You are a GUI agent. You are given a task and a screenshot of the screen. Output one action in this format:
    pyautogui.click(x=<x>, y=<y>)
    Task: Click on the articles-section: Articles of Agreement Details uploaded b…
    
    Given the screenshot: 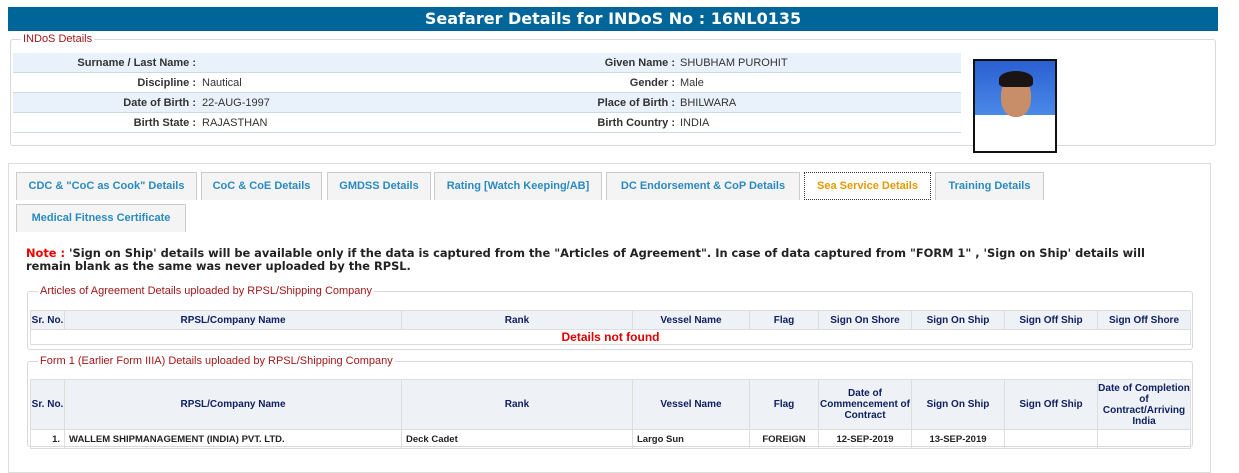 What is the action you would take?
    pyautogui.click(x=610, y=317)
    